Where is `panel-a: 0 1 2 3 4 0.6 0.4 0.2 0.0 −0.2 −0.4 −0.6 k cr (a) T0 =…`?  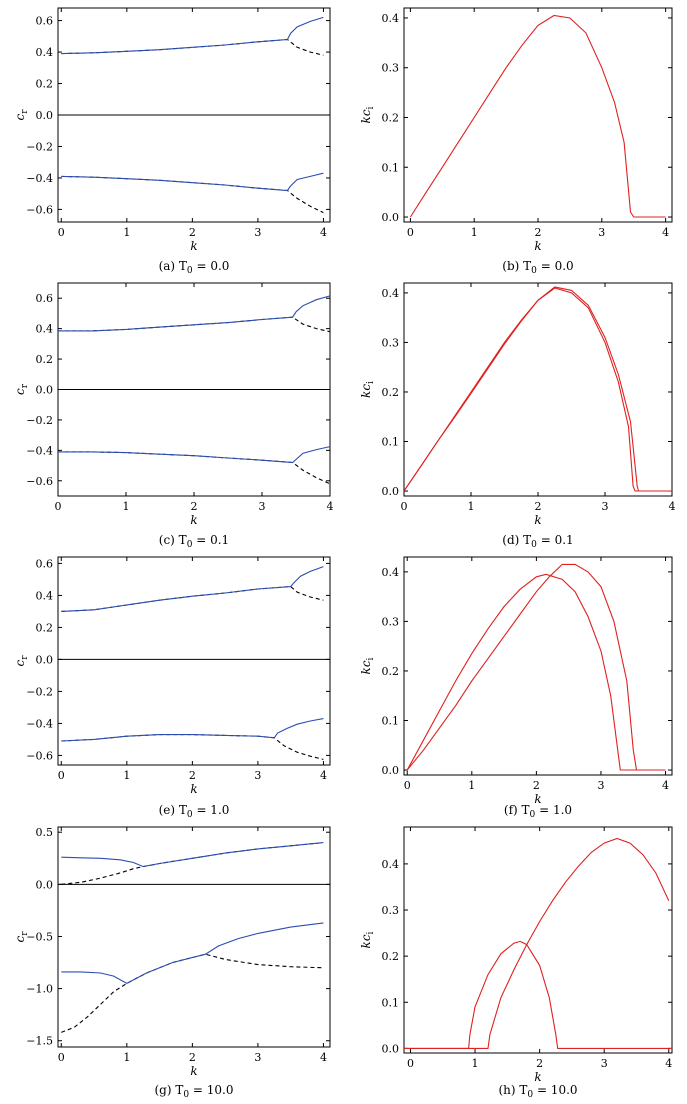
panel-a: 0 1 2 3 4 0.6 0.4 0.2 0.0 −0.2 −0.4 −0.6 k cr (a) T0 =… is located at coordinates (172, 141).